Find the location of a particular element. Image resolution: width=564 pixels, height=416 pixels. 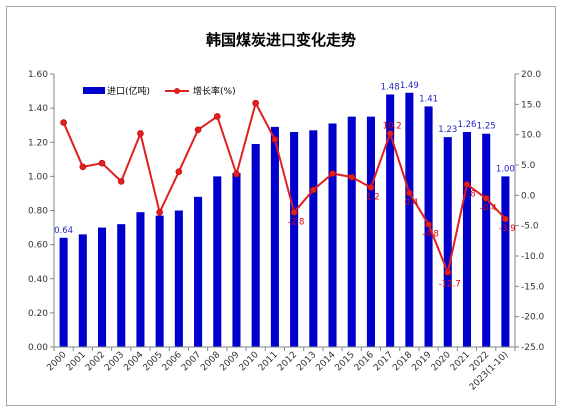

right-tick-label: -5.0 is located at coordinates (530, 227).